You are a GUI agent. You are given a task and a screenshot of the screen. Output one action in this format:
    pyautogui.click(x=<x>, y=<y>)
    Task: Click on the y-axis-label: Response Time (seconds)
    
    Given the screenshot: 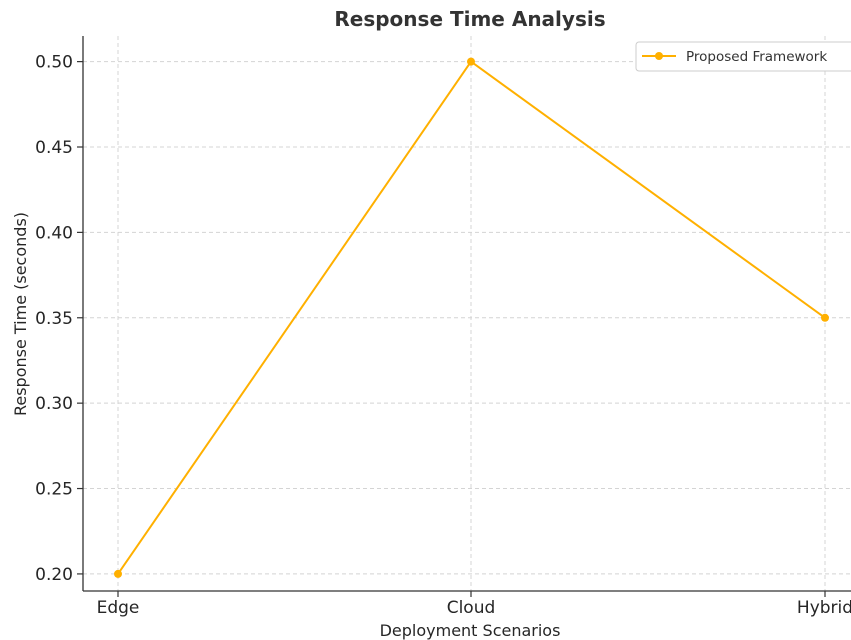 What is the action you would take?
    pyautogui.click(x=20, y=314)
    